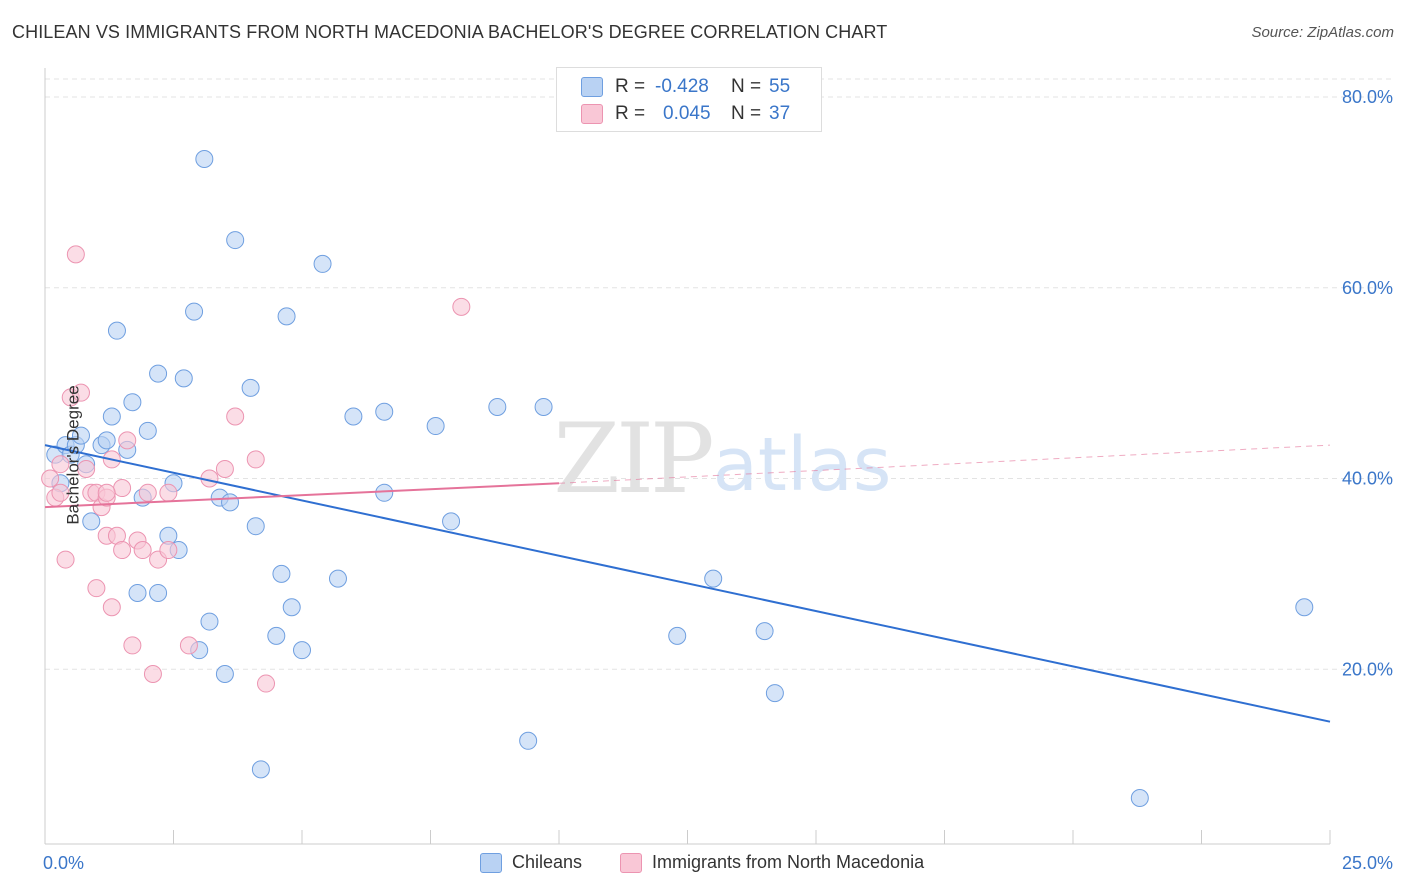 The image size is (1406, 892). I want to click on bottom-legend-chileans: Chileans, so click(531, 862).